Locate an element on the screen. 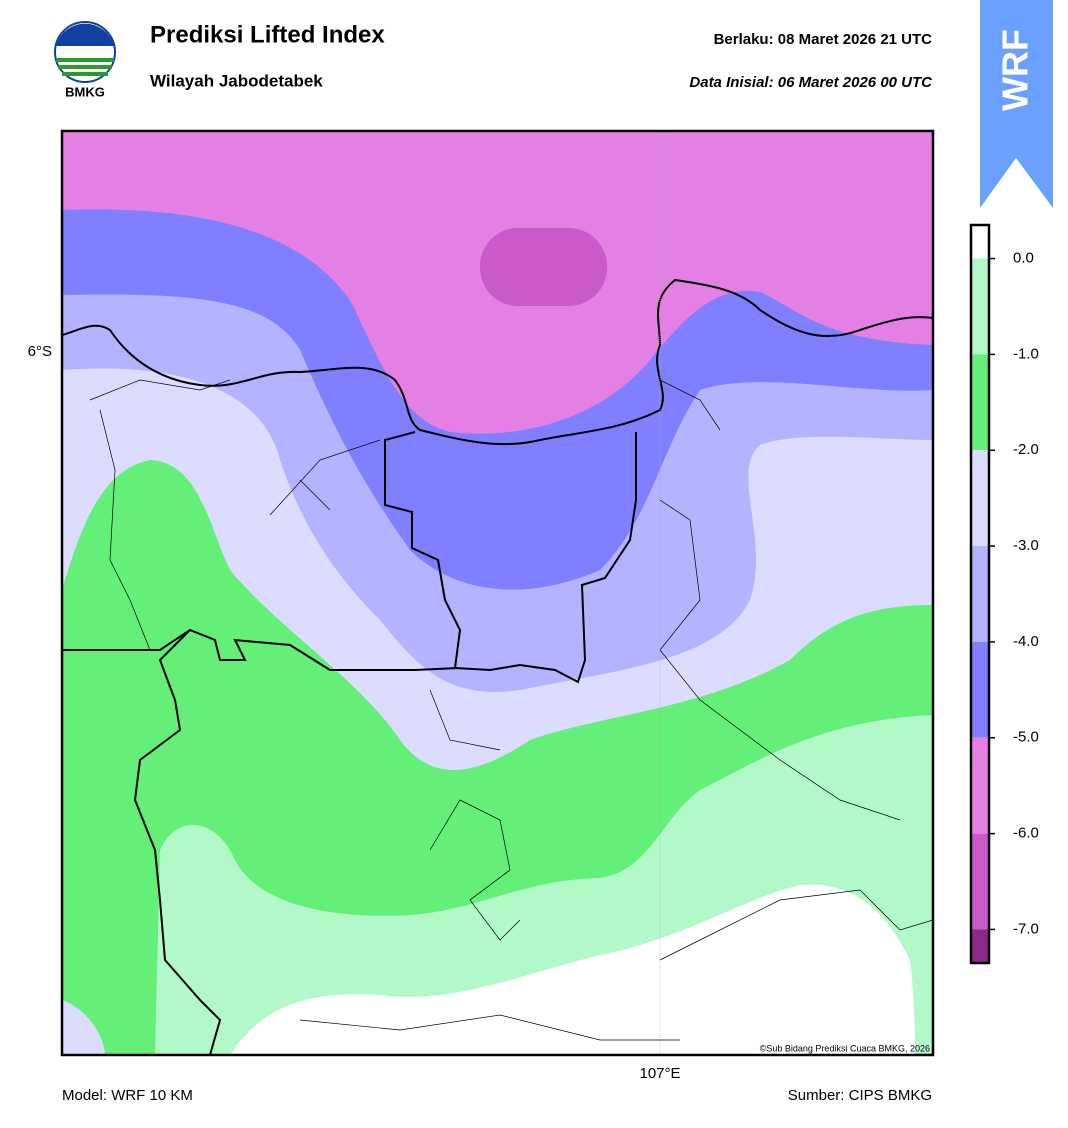  logo-text: BMKG is located at coordinates (85, 91).